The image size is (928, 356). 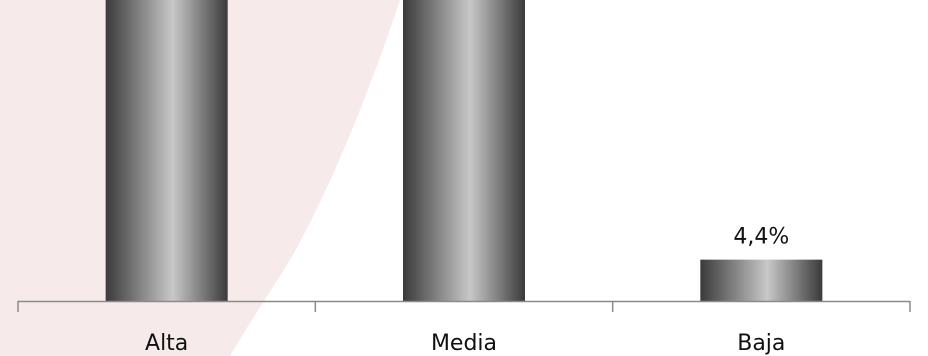 What do you see at coordinates (166, 150) in the screenshot?
I see `bar-alta` at bounding box center [166, 150].